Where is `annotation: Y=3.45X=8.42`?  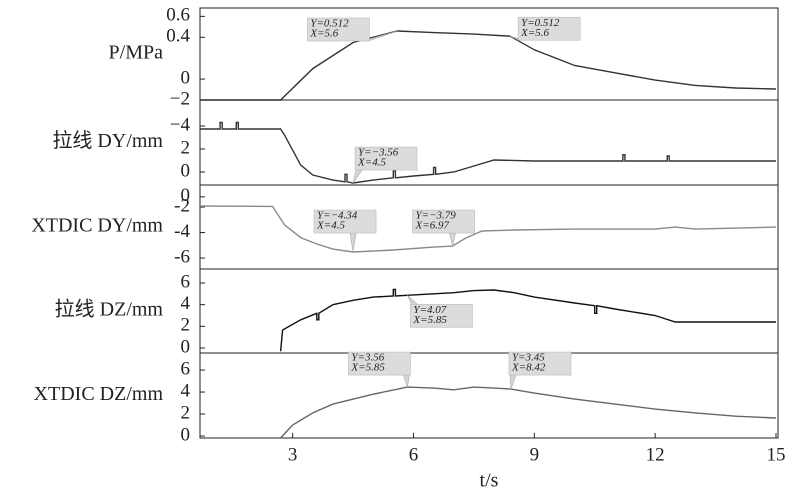 annotation: Y=3.45X=8.42 is located at coordinates (540, 370).